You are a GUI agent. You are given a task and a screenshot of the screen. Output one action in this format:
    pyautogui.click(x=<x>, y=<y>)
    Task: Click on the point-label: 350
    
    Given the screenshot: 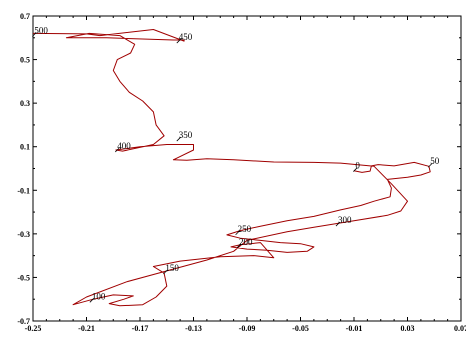 What is the action you would take?
    pyautogui.click(x=186, y=135)
    